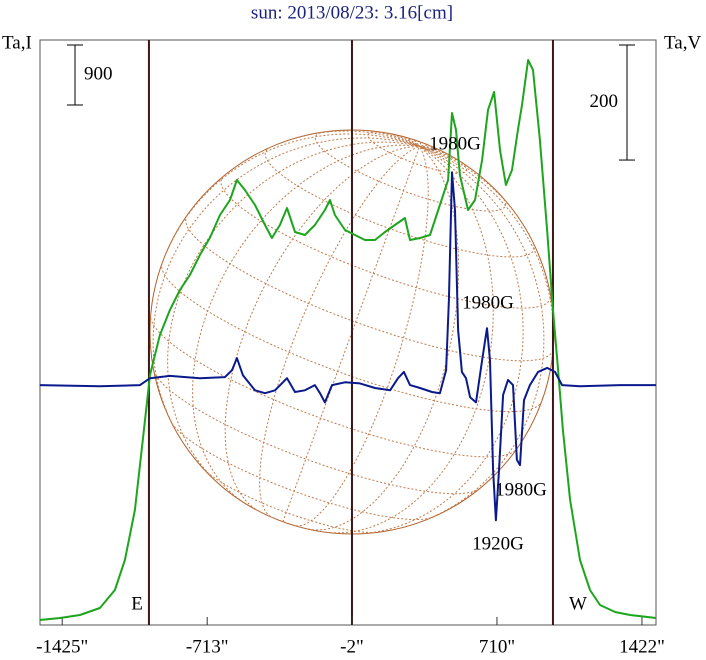 Image resolution: width=706 pixels, height=660 pixels. Describe the element at coordinates (17, 42) in the screenshot. I see `y-axis-label: Ta,I` at that location.